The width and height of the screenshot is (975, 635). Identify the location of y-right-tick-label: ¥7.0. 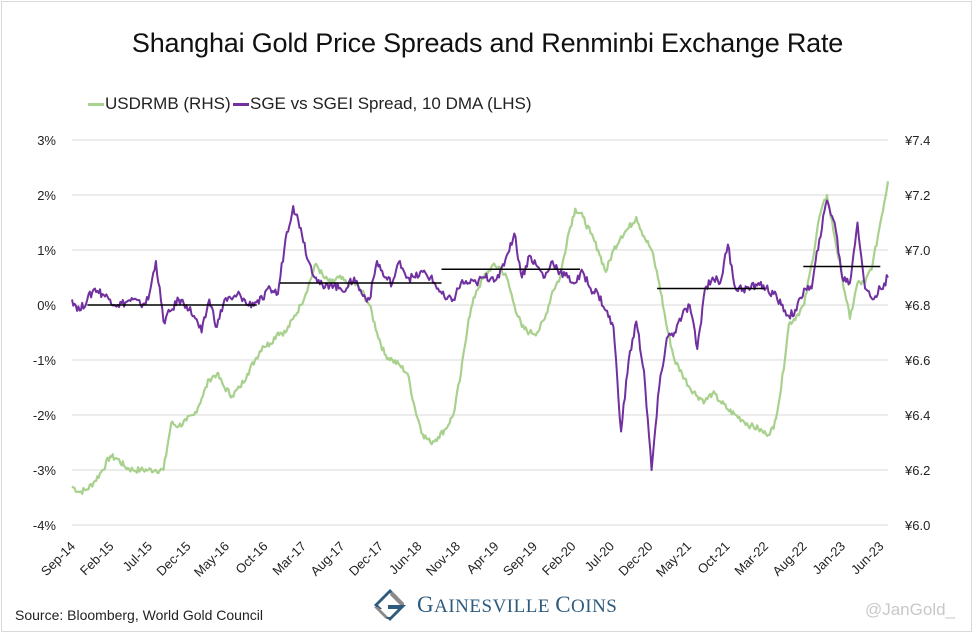
(917, 250).